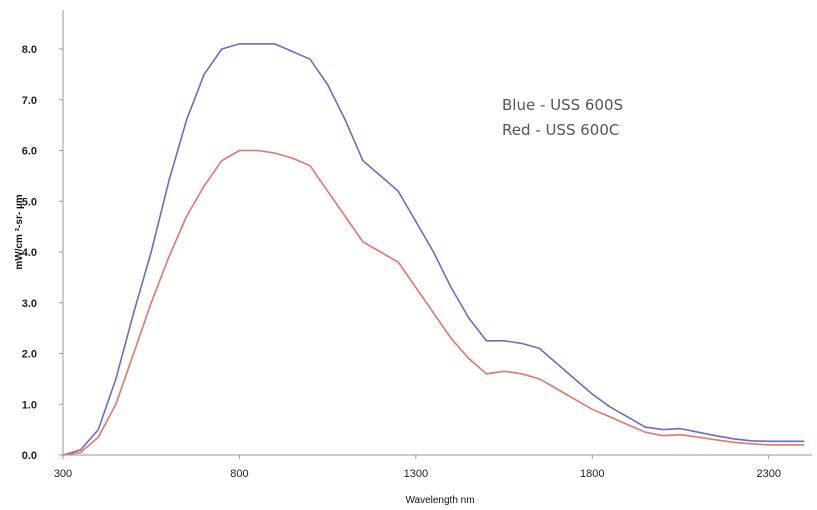 The height and width of the screenshot is (510, 817). I want to click on y-tick-label: 0.0, so click(29, 456).